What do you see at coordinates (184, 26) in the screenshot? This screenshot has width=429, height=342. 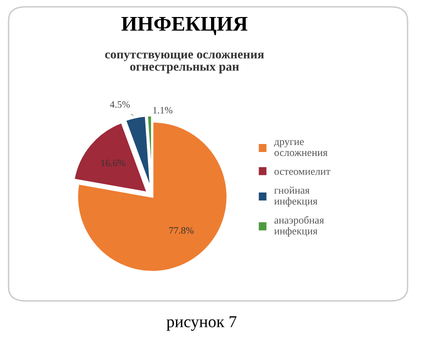 I see `chart-title: ИНФЕКЦИЯ` at bounding box center [184, 26].